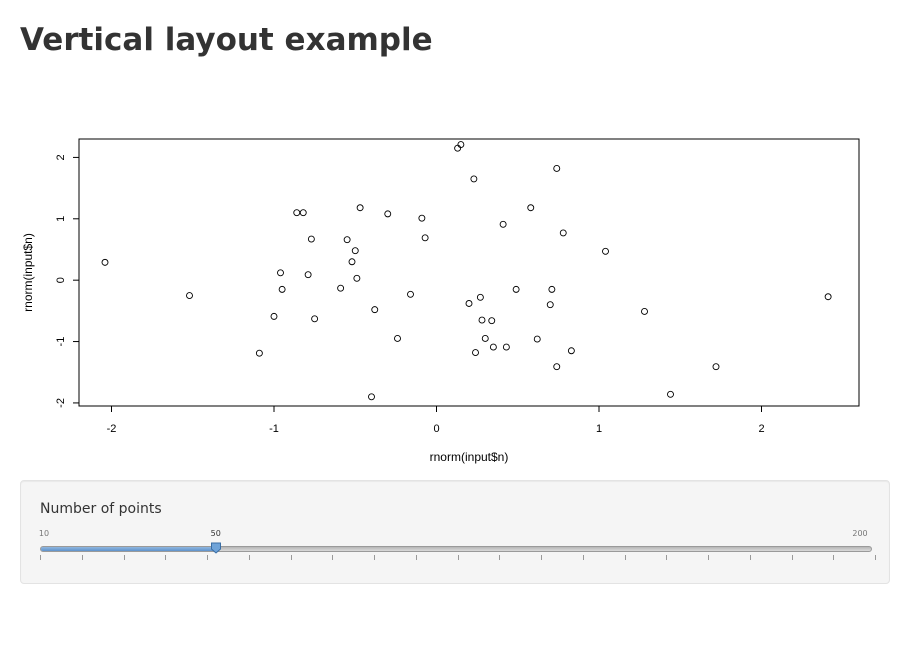 The width and height of the screenshot is (910, 660). Describe the element at coordinates (215, 533) in the screenshot. I see `slider-value-label: 50` at that location.